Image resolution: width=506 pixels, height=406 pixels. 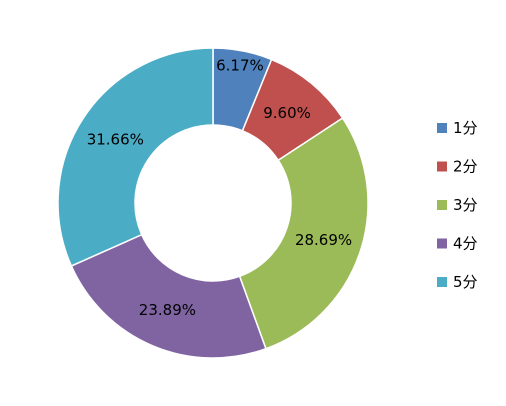 I want to click on legend-item-1: 1分, so click(x=457, y=128).